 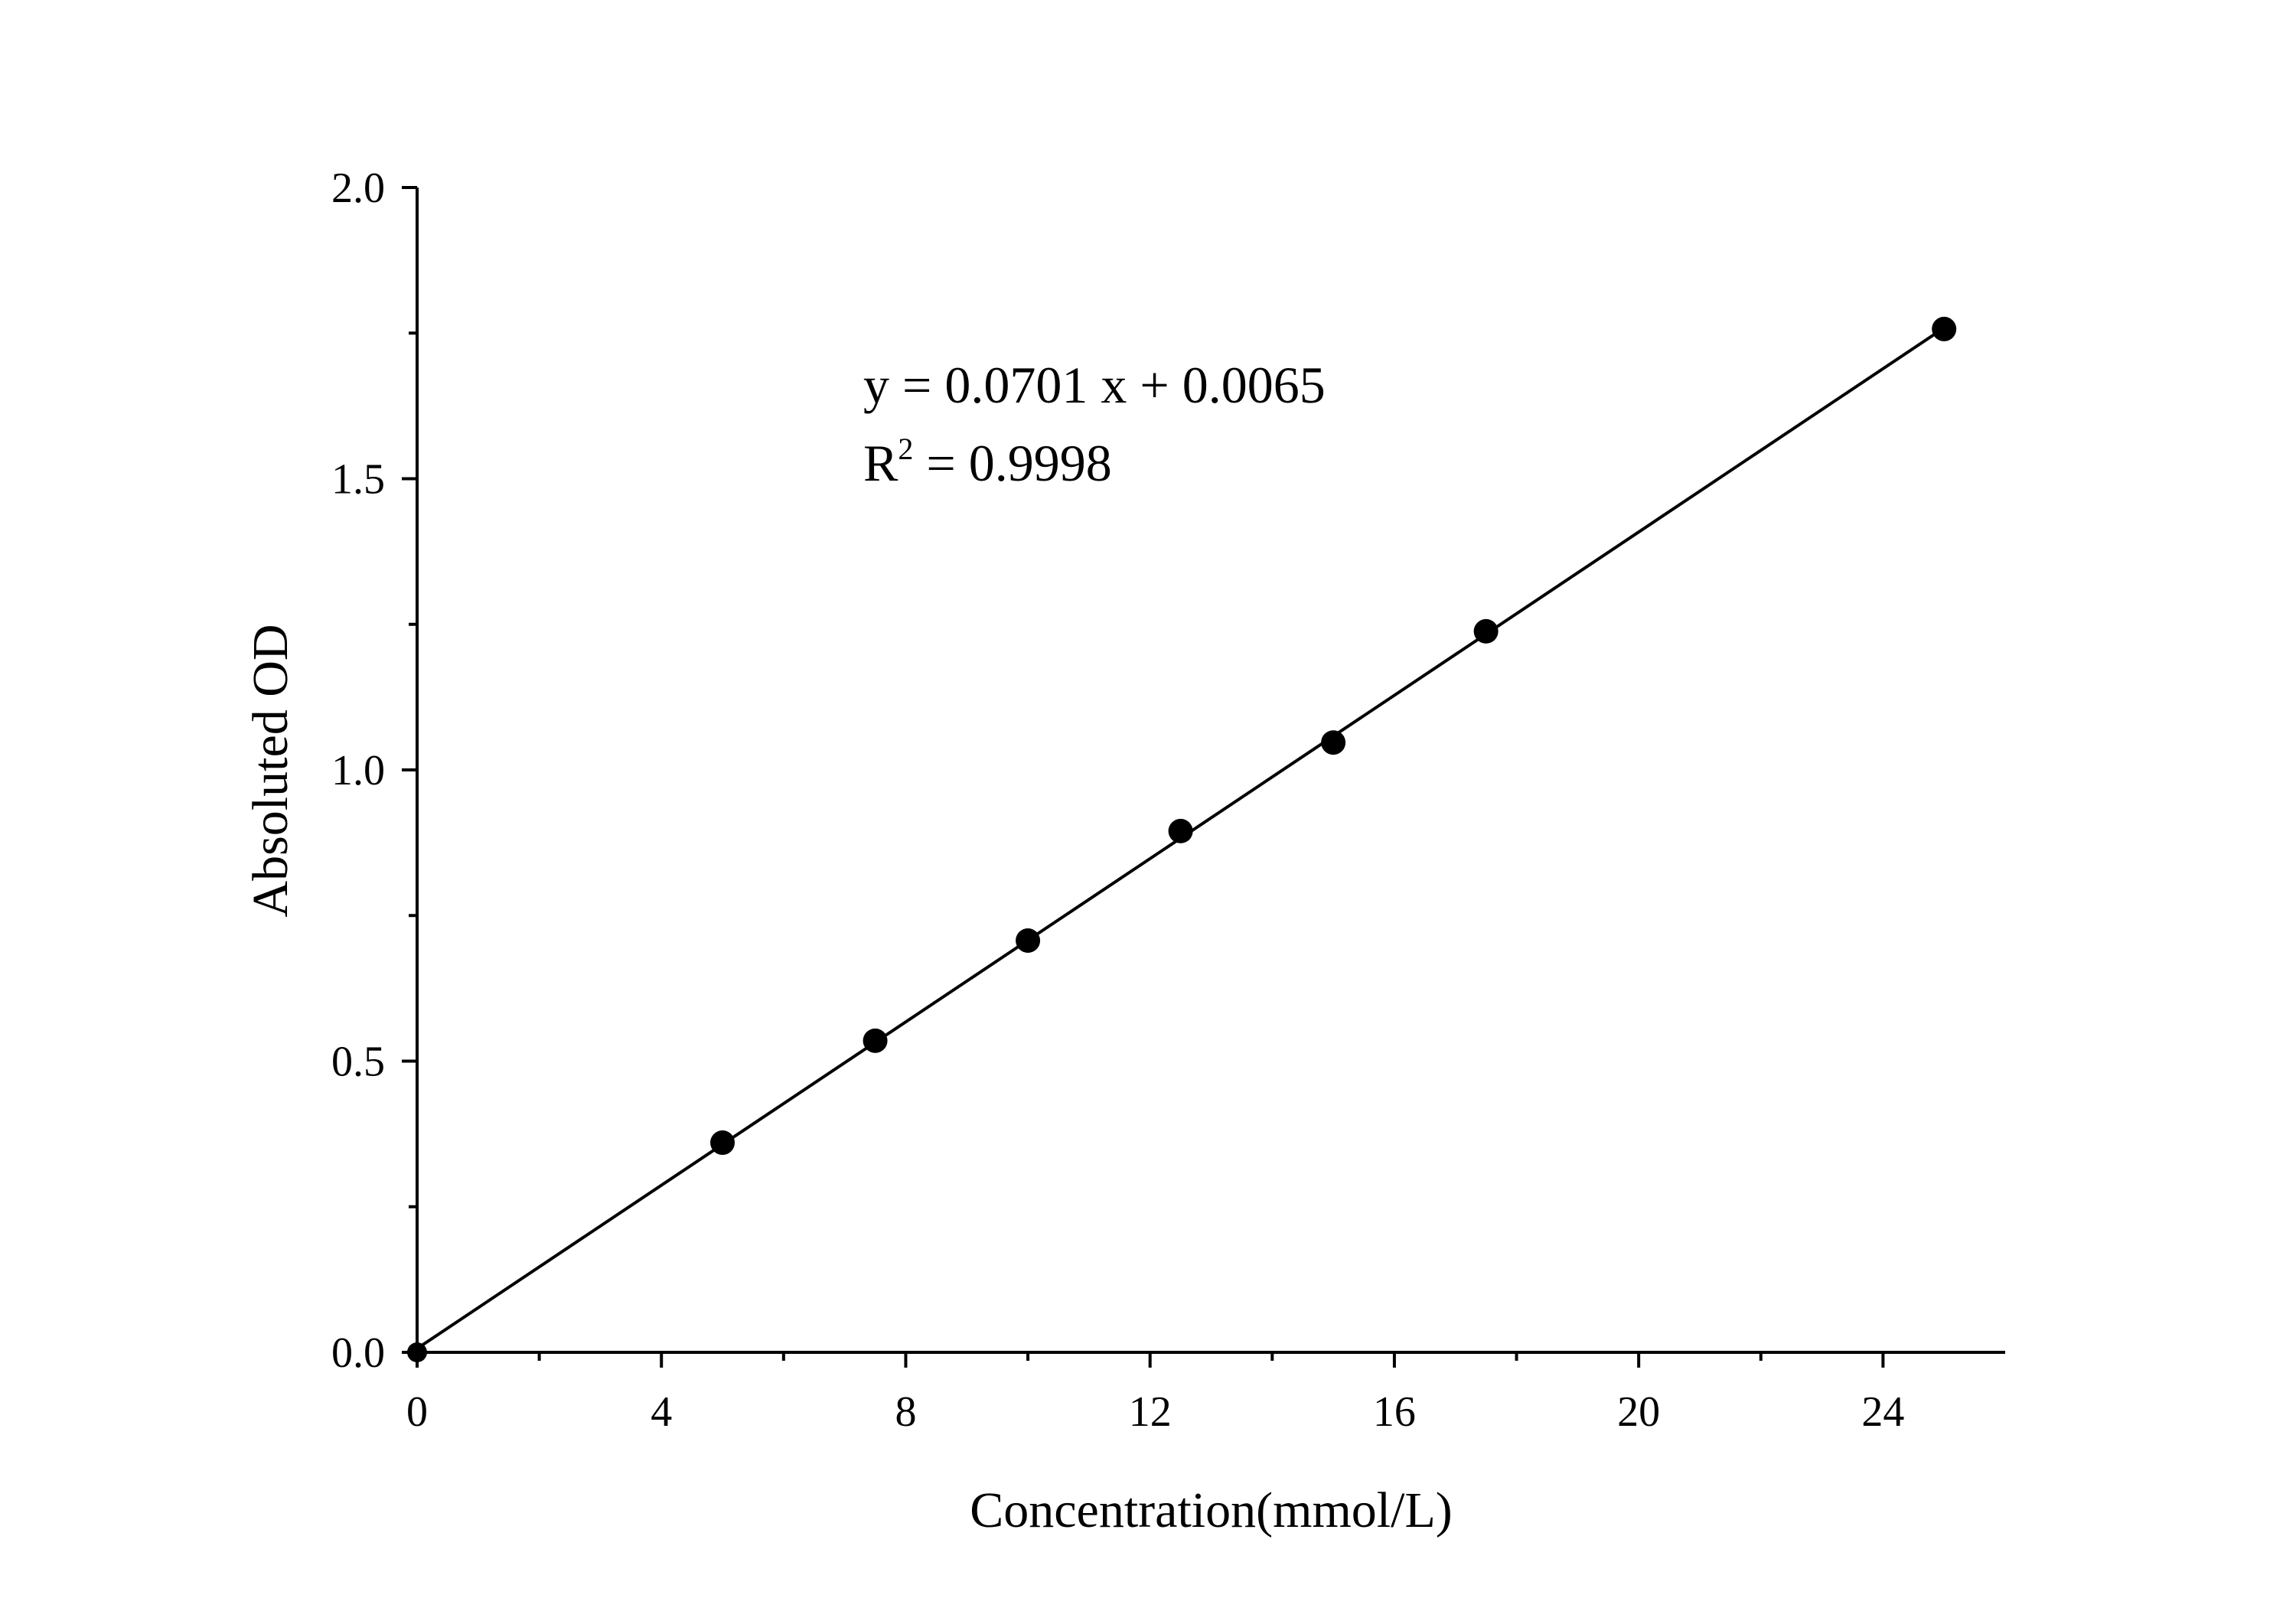 I want to click on r-squared-annotation: R2 = 0.9998, so click(x=987, y=462).